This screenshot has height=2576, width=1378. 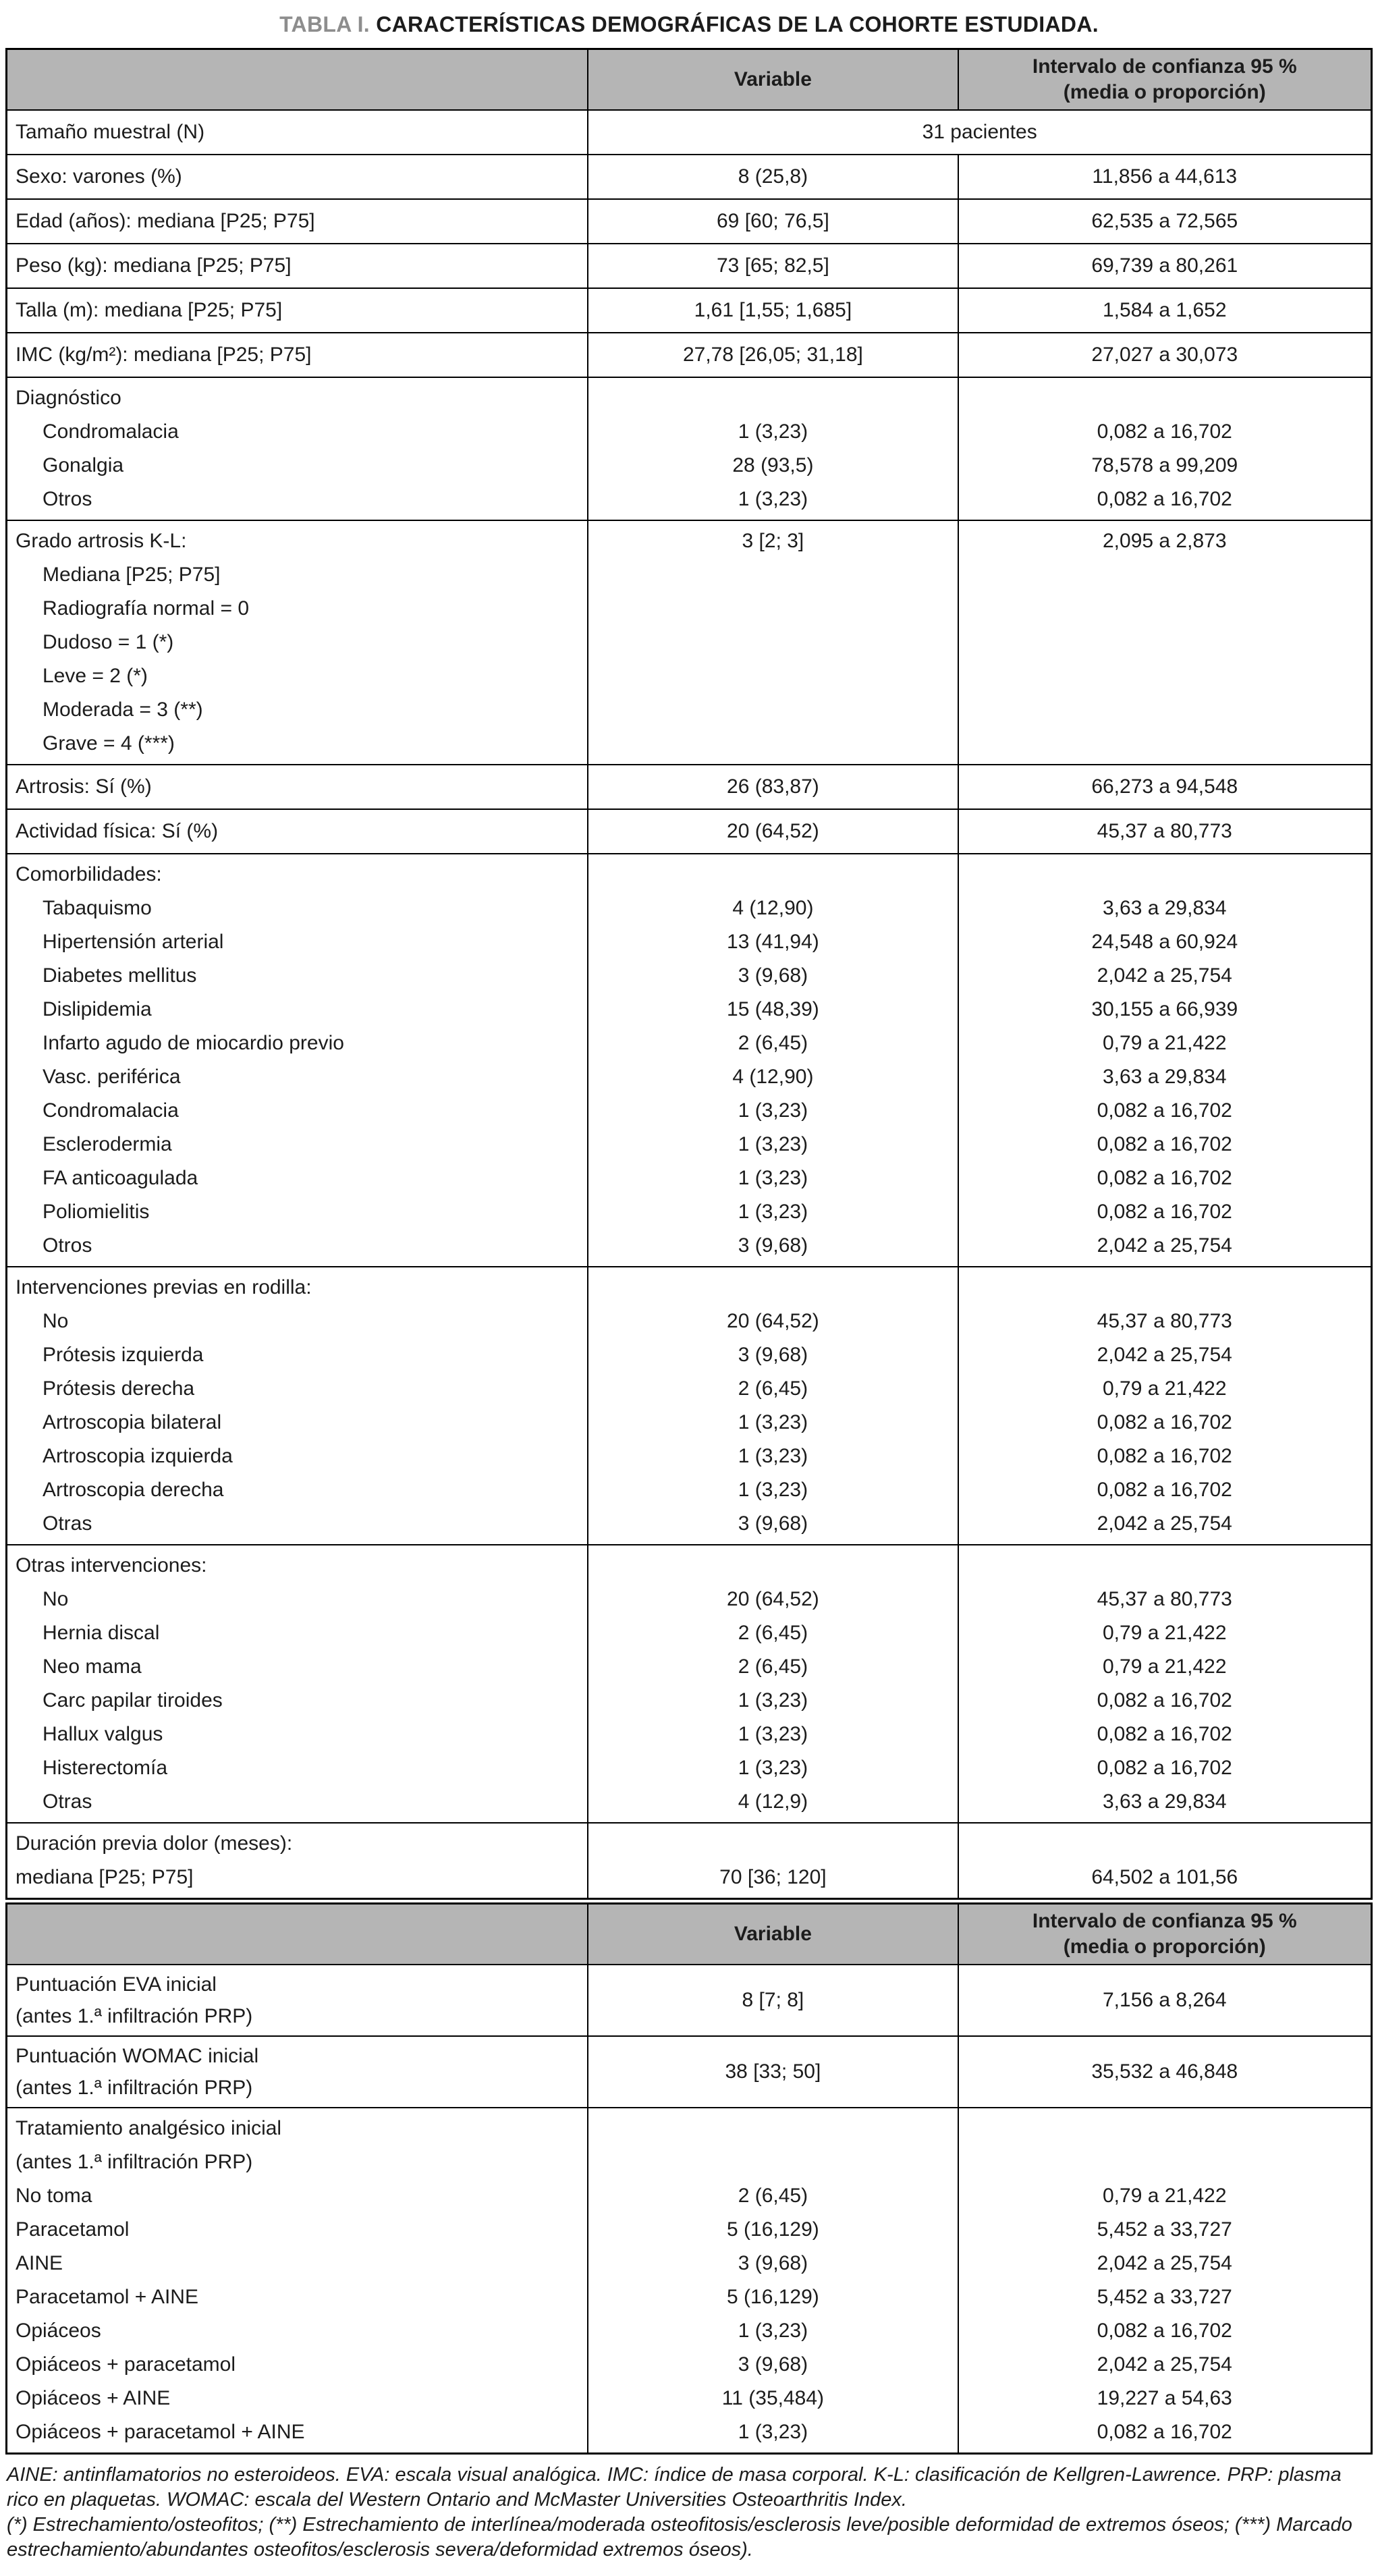 What do you see at coordinates (773, 1077) in the screenshot?
I see `variable-value: 4 (12,90)` at bounding box center [773, 1077].